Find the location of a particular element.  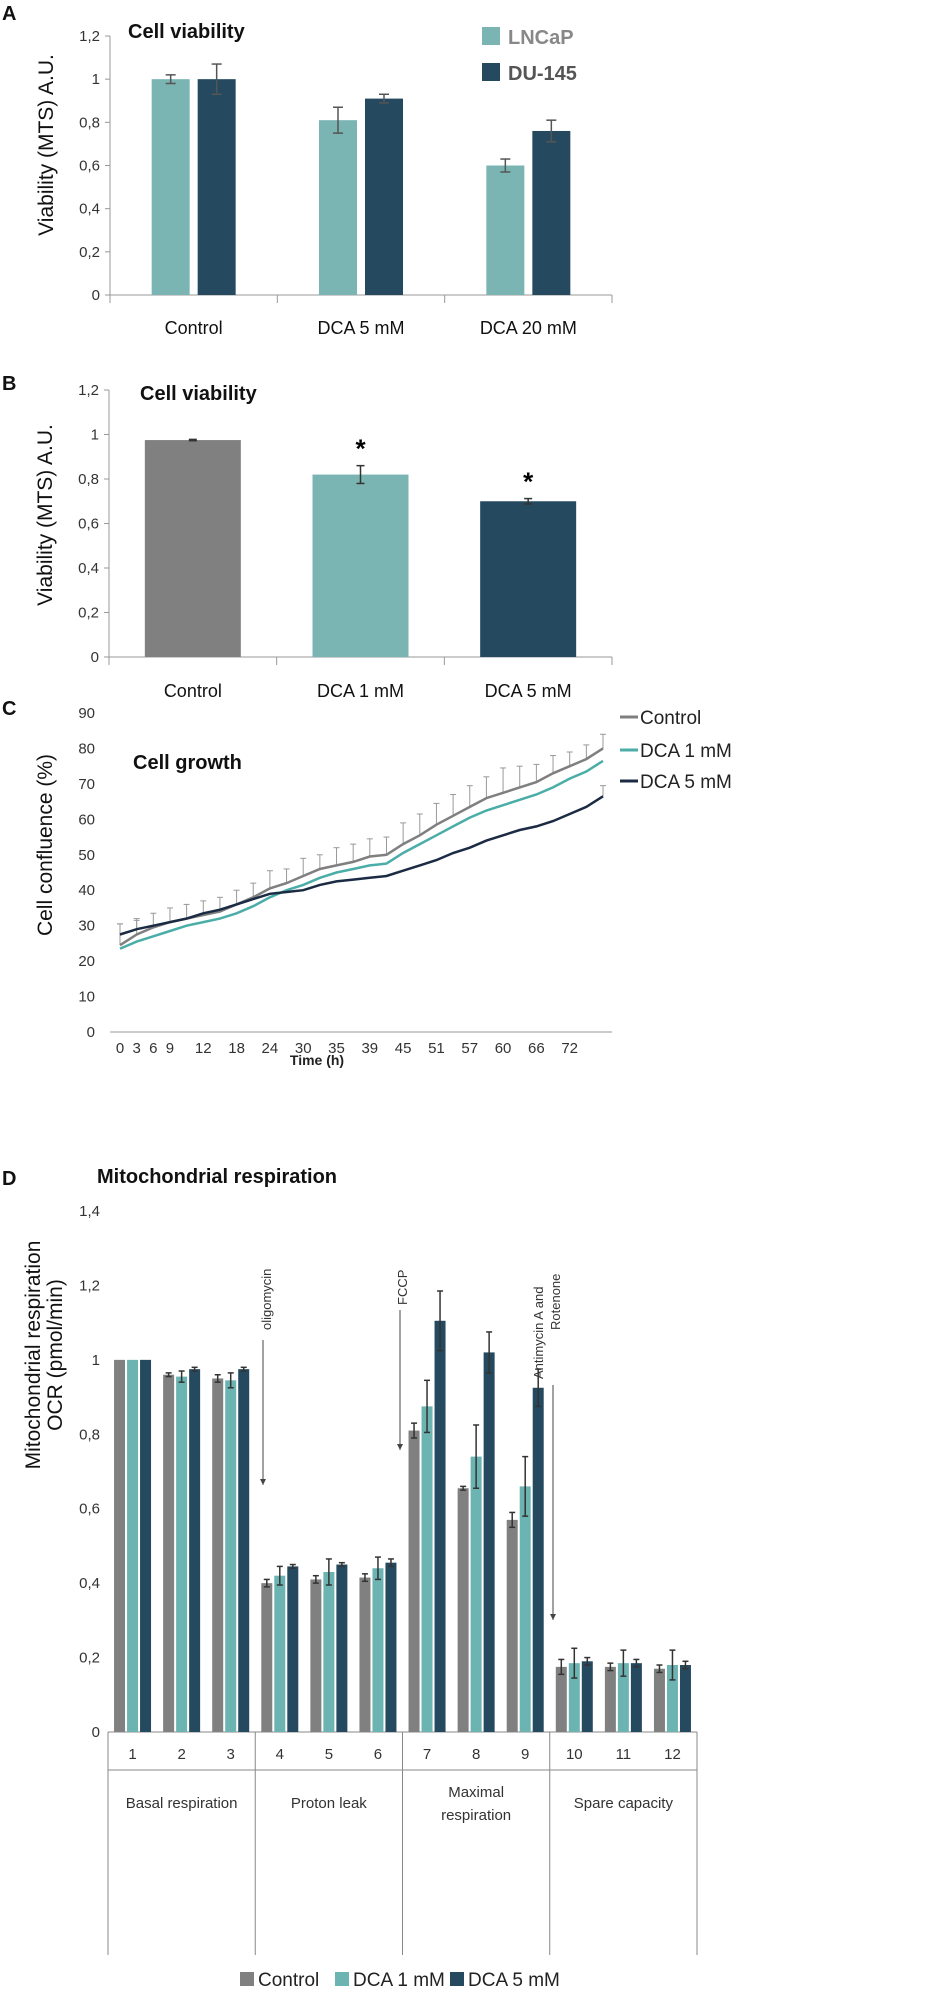

y-tick-label-c: 60 is located at coordinates (86, 819).